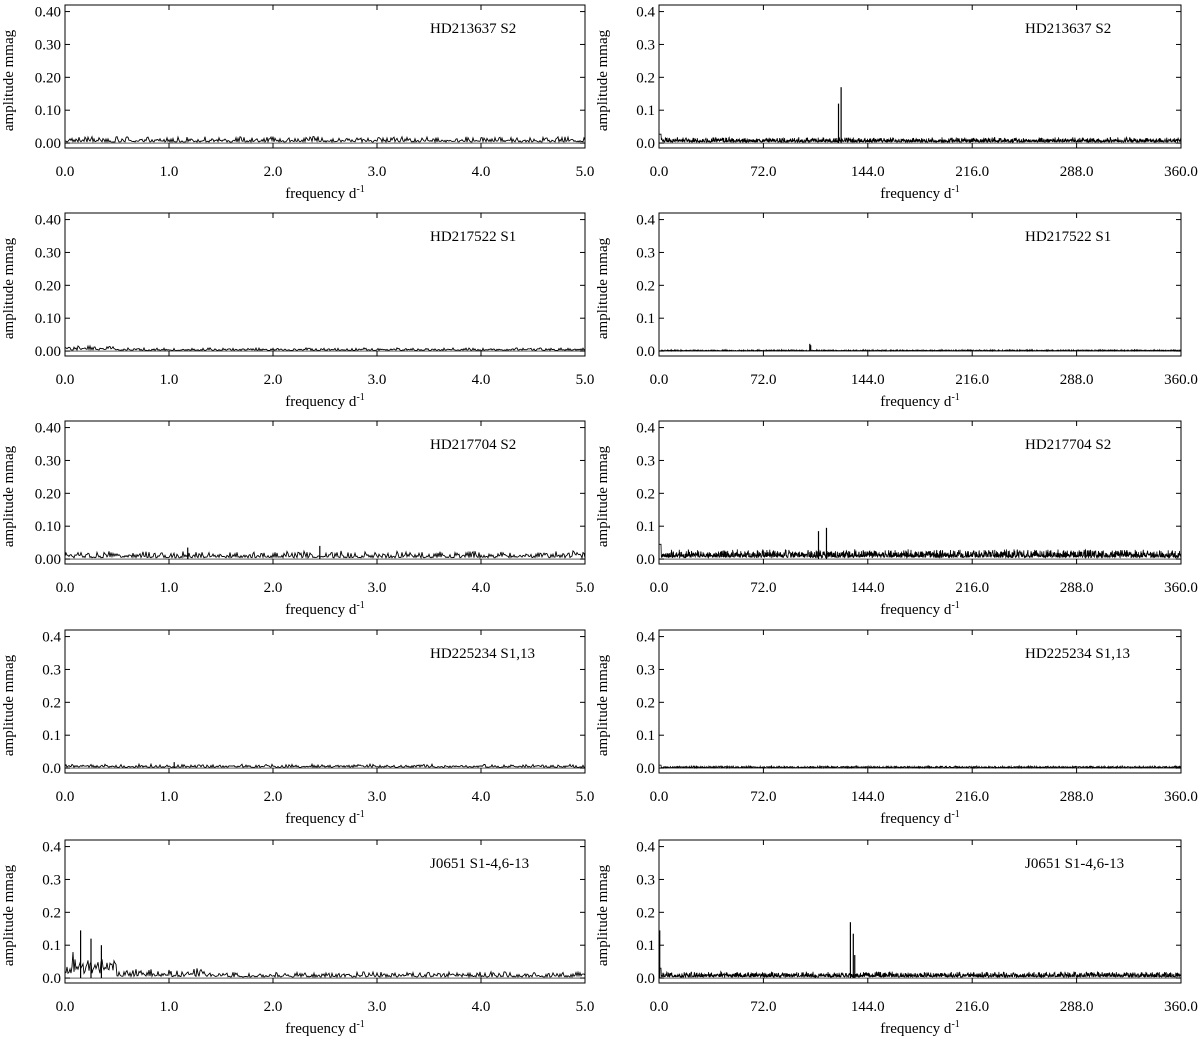 This screenshot has width=1200, height=1045. What do you see at coordinates (48, 45) in the screenshot?
I see `y-tick-label: 0.30` at bounding box center [48, 45].